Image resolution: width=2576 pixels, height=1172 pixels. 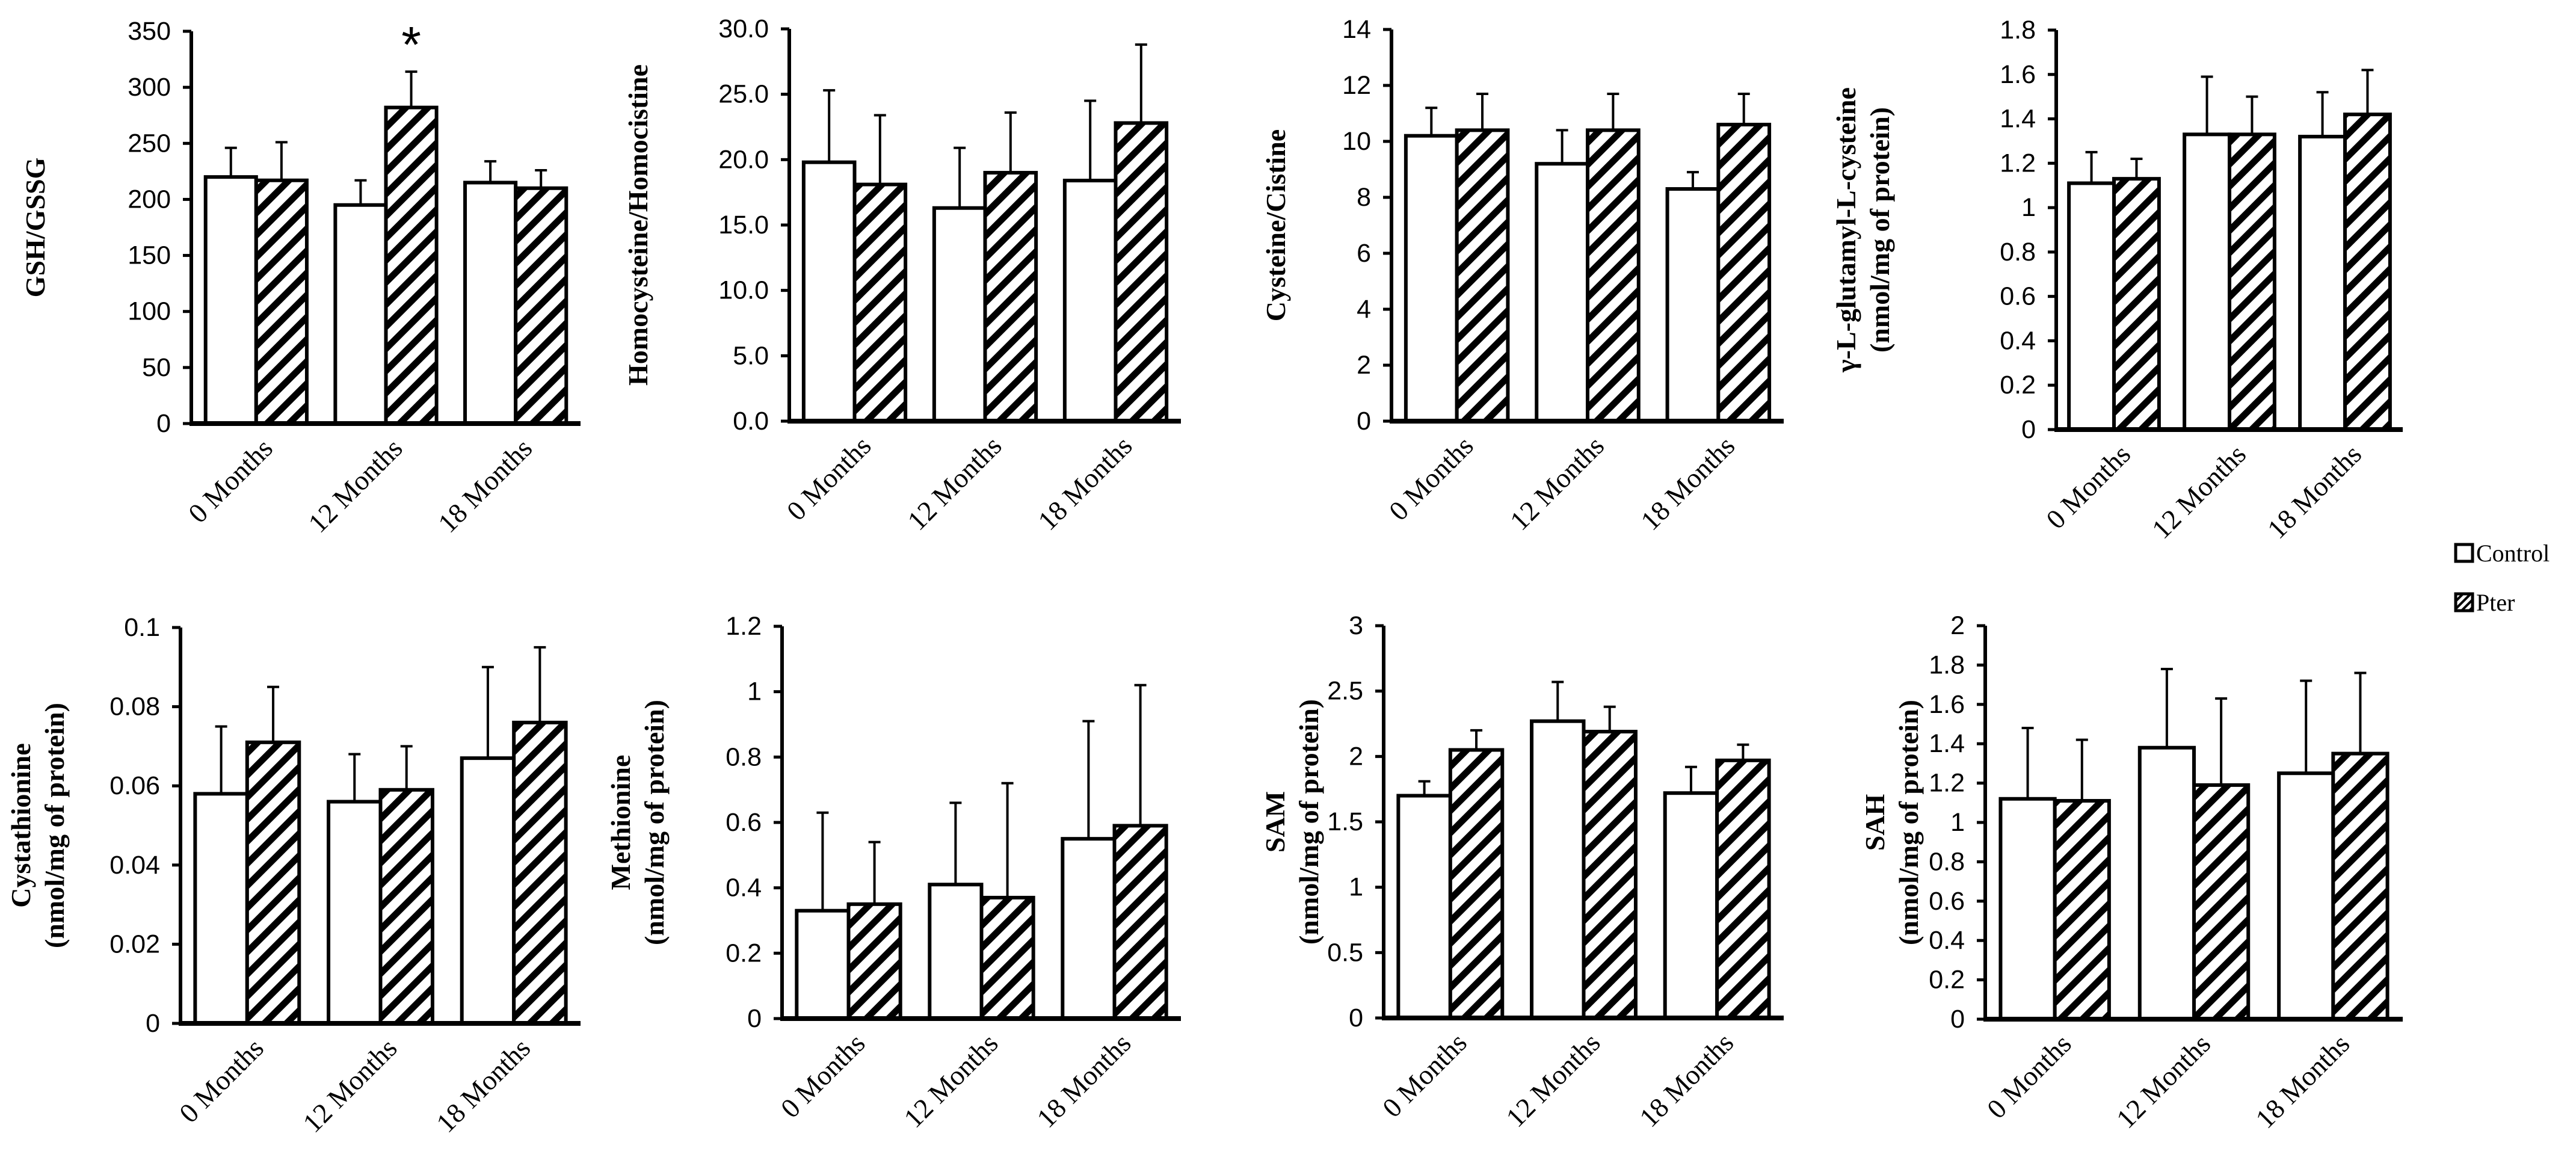 I want to click on y-tick-label: 350, so click(x=149, y=31).